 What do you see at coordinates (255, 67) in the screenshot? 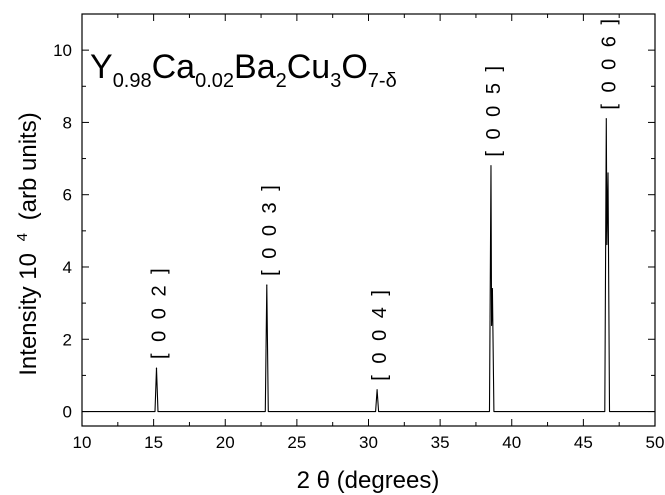
I see `chart-title-part: Ba` at bounding box center [255, 67].